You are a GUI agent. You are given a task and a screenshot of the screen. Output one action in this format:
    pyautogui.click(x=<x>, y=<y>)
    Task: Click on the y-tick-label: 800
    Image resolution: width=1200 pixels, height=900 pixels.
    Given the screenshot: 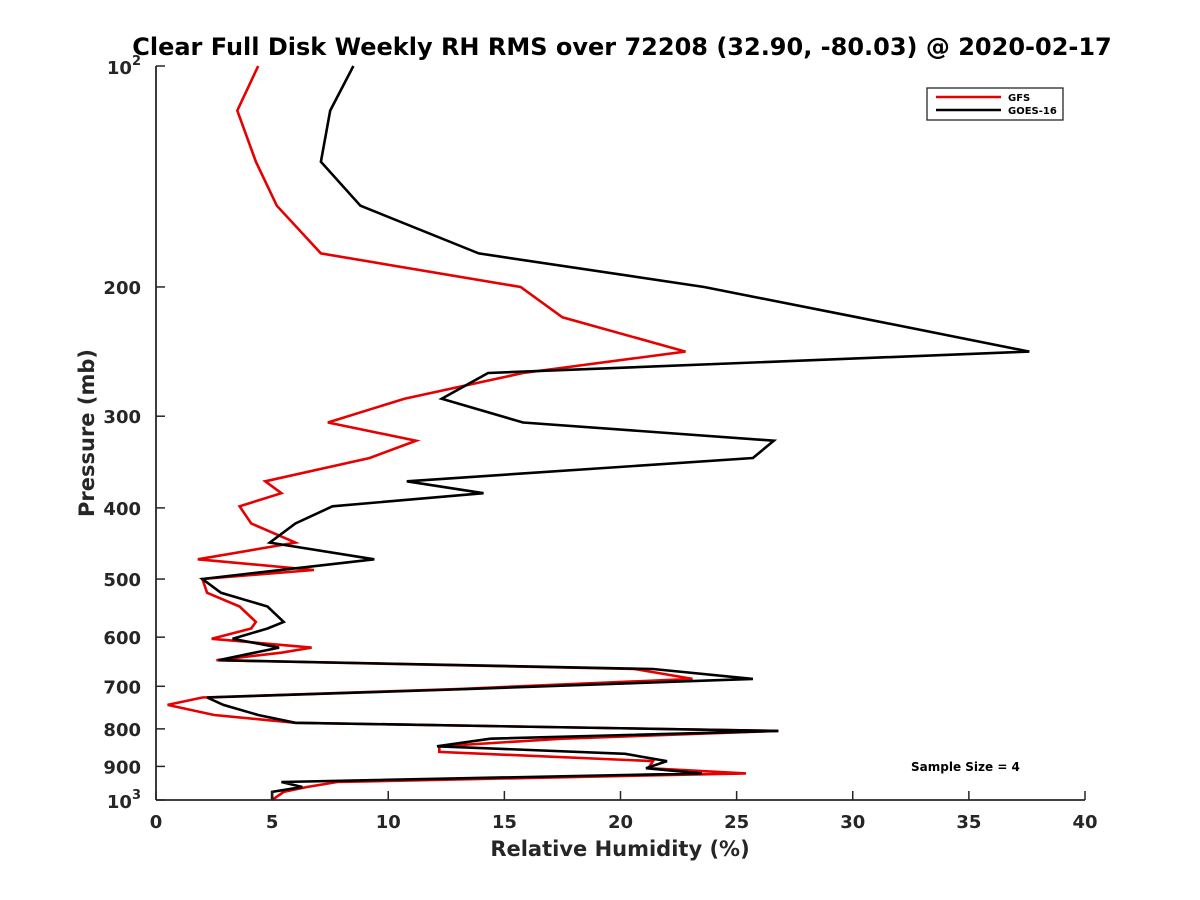 What is the action you would take?
    pyautogui.click(x=122, y=730)
    